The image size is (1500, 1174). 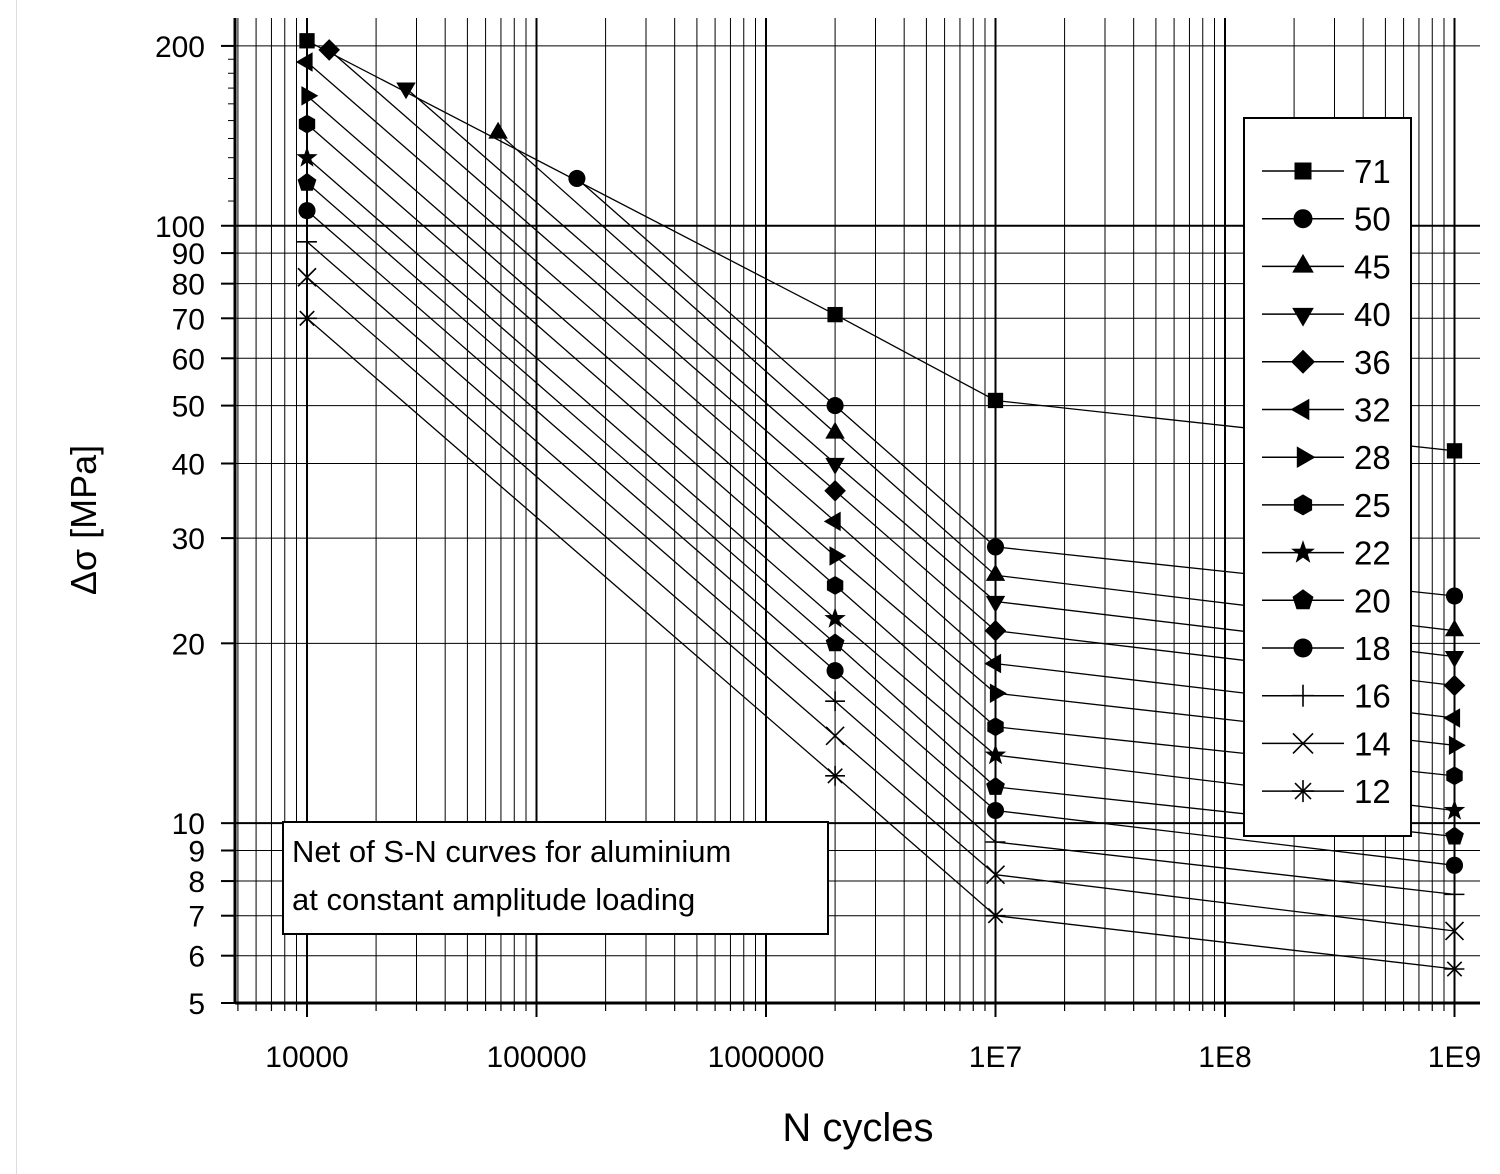 I want to click on legend-label: 25, so click(x=1372, y=505).